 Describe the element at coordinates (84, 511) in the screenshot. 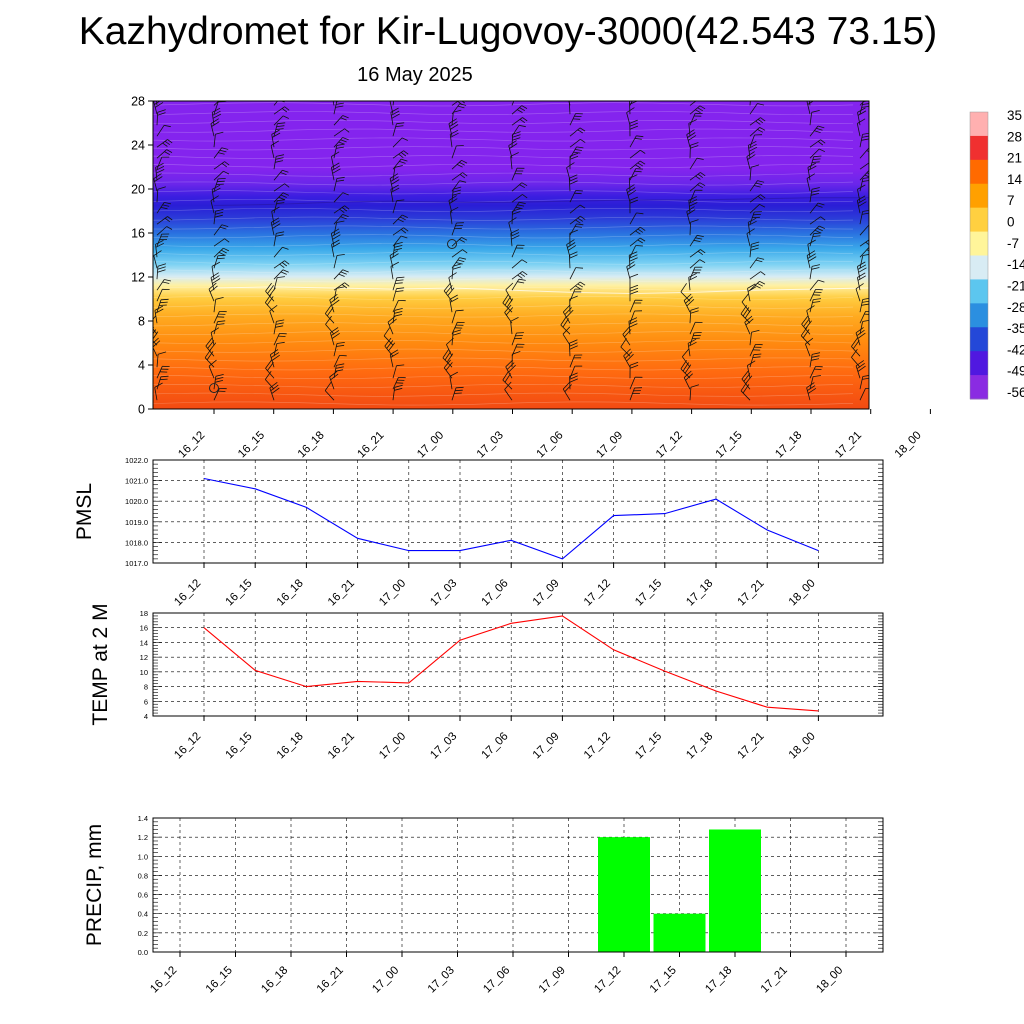

I see `y-axis-title: PMSL` at that location.